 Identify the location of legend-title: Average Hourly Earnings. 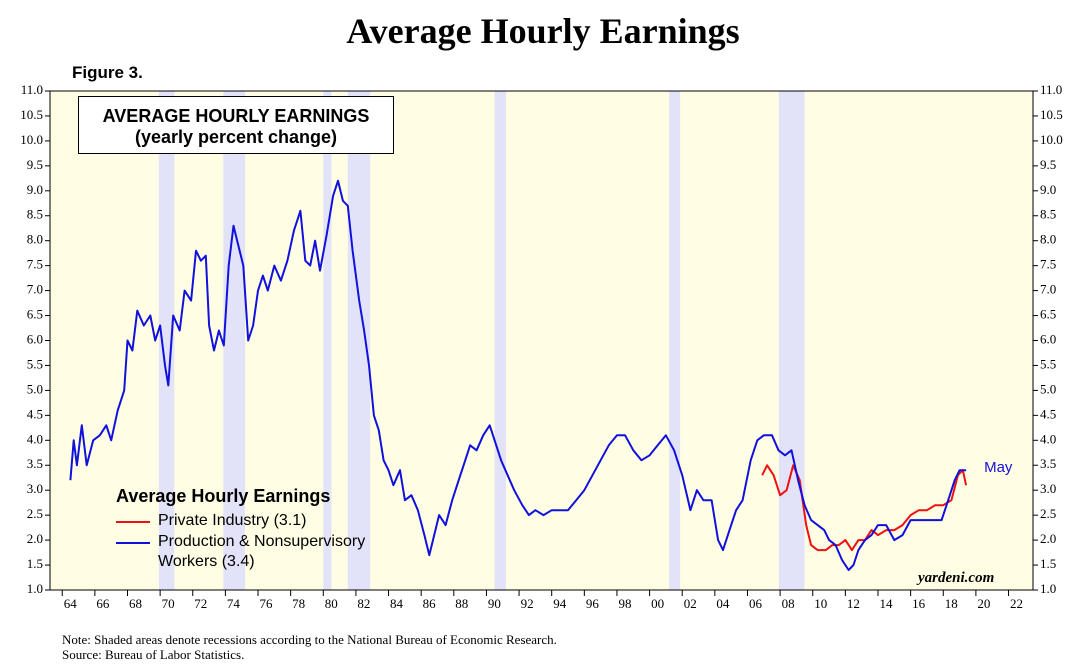
(223, 496).